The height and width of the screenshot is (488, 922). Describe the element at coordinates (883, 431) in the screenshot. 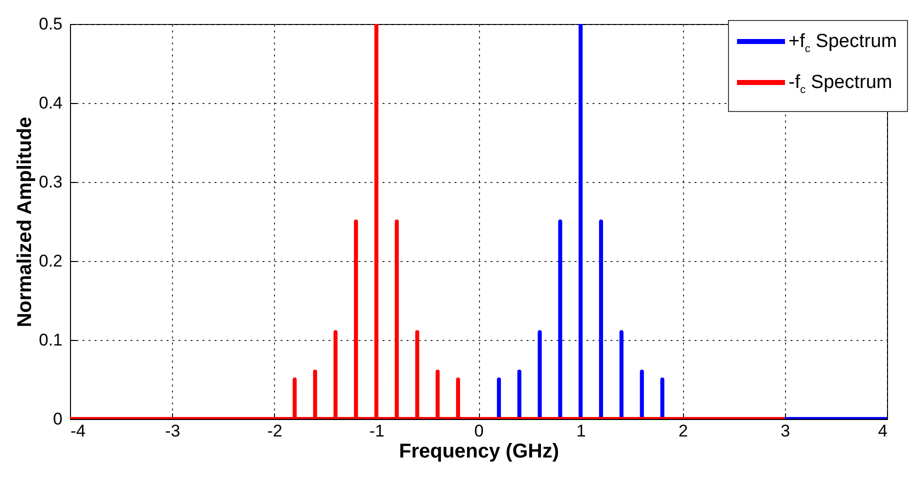

I see `x-tick-label: 4` at that location.